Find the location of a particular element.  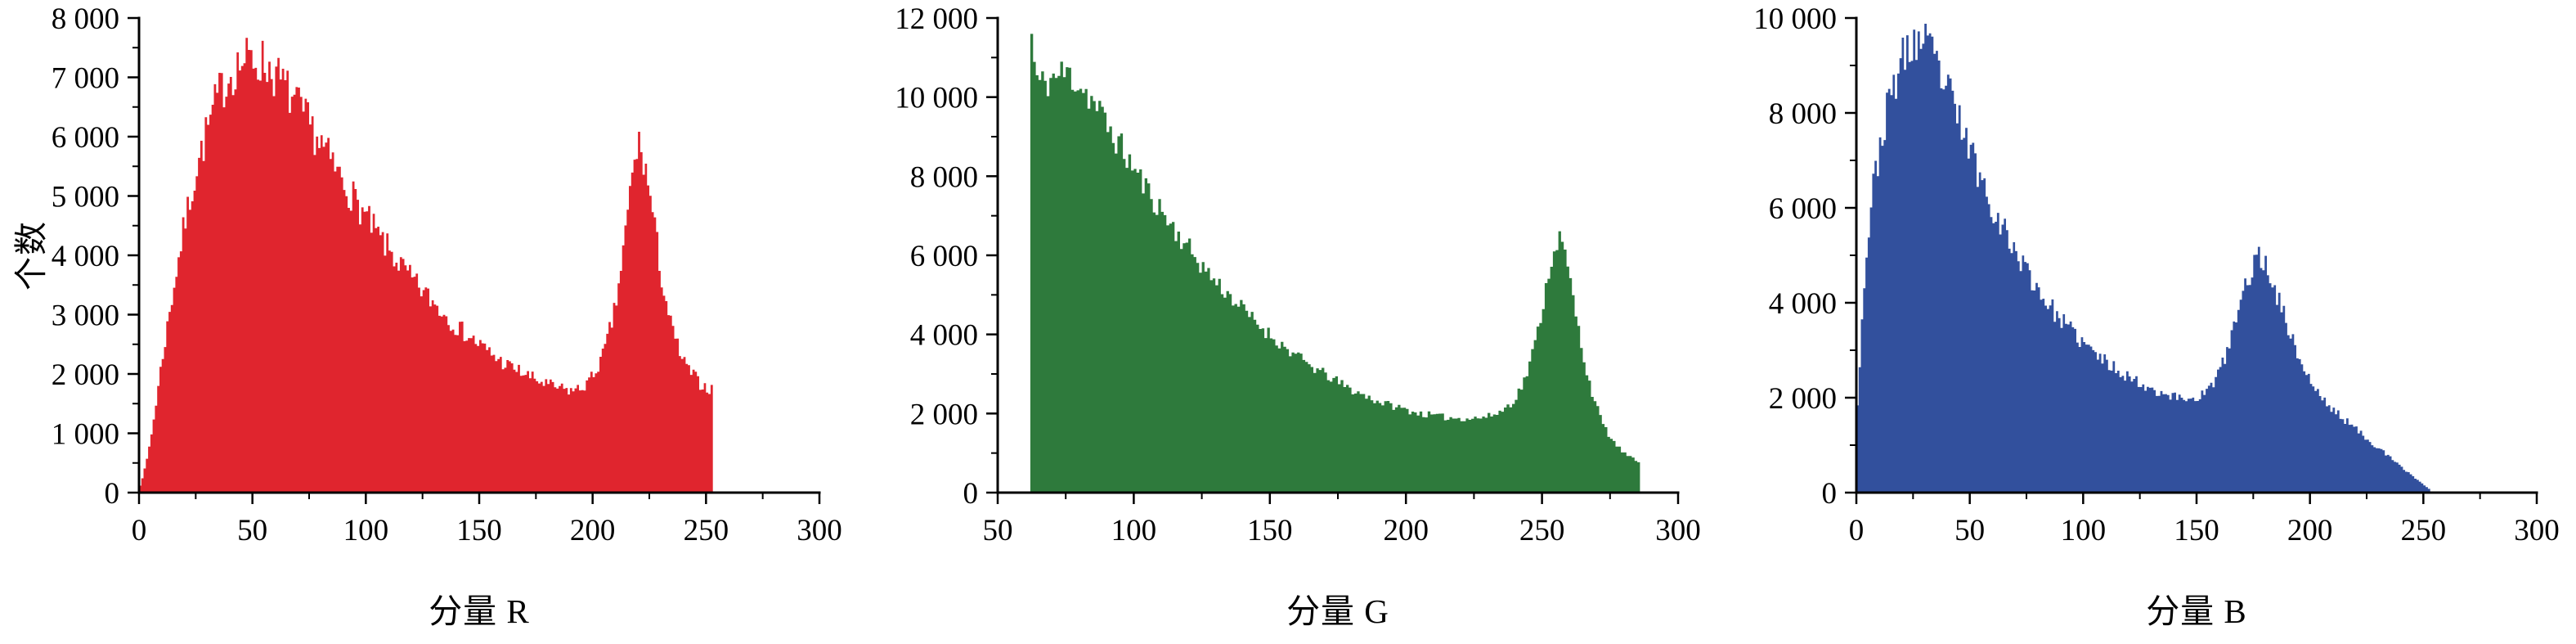

y-axis-title-text: 个数 is located at coordinates (31, 255).